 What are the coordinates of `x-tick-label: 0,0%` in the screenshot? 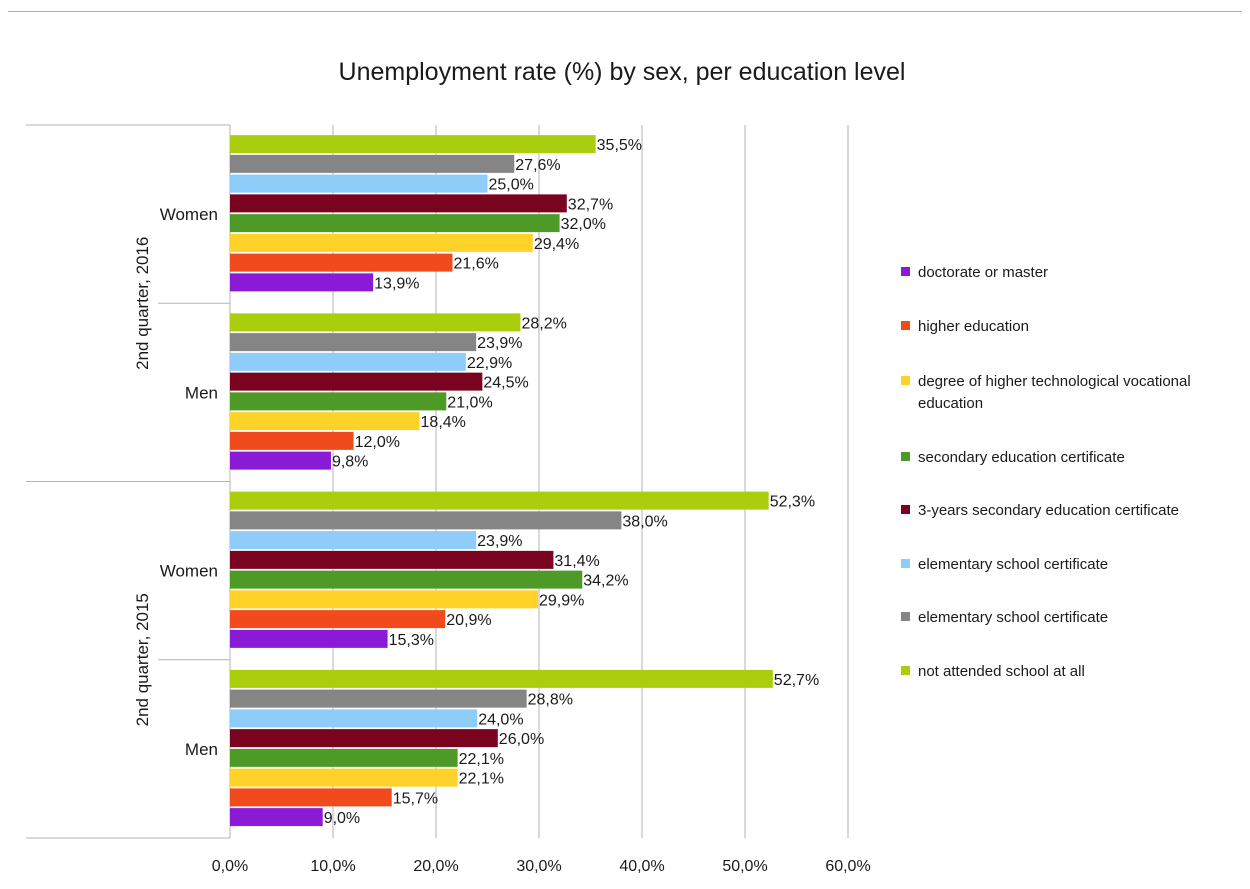 It's located at (230, 866).